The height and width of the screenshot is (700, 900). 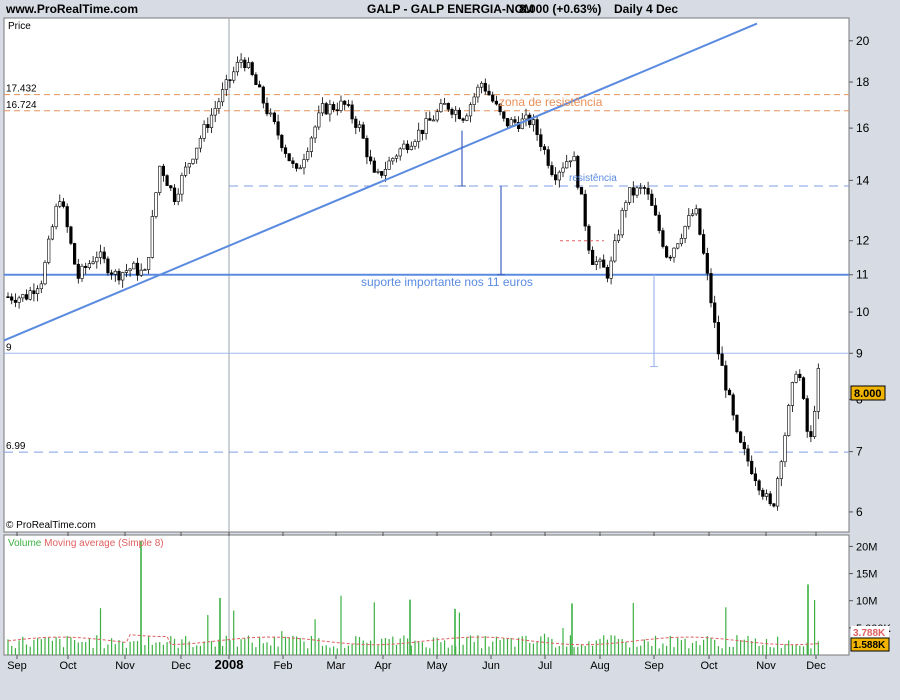 What do you see at coordinates (545, 666) in the screenshot?
I see `x-tick-label: Jul` at bounding box center [545, 666].